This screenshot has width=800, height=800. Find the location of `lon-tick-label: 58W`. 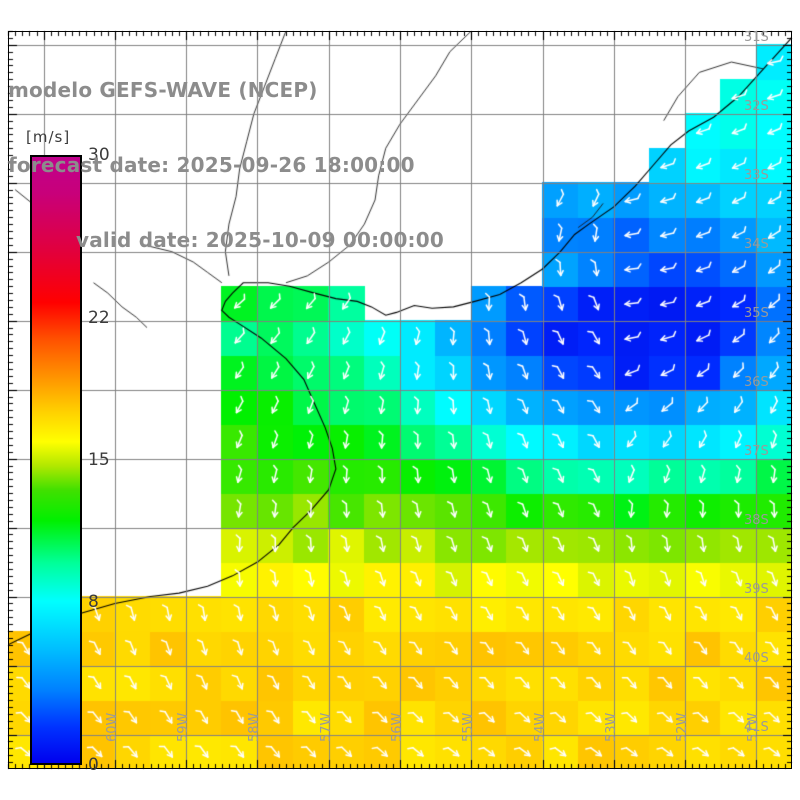

lon-tick-label: 58W is located at coordinates (255, 727).